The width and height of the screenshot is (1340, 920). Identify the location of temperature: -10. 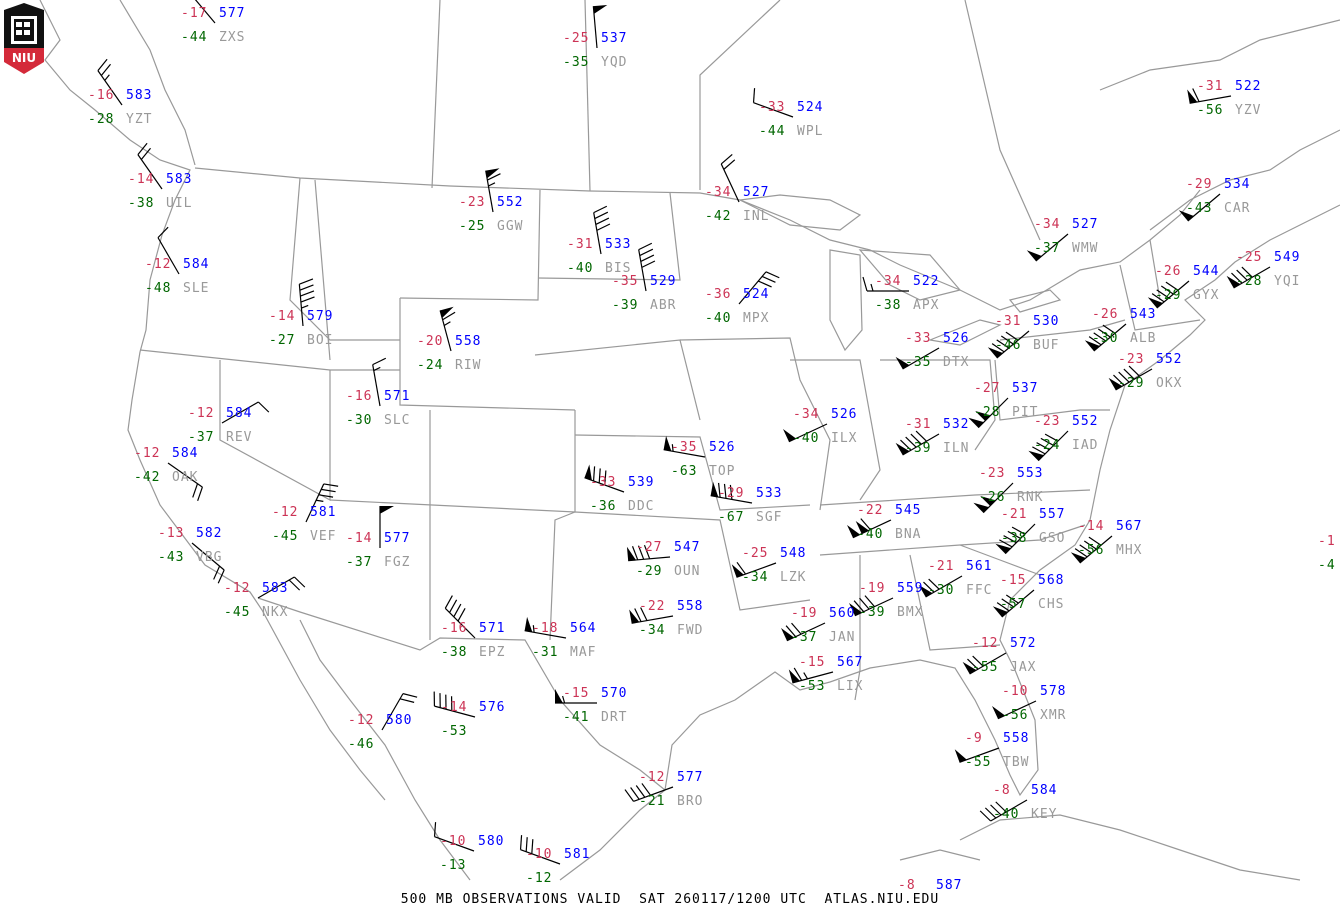
(1015, 691).